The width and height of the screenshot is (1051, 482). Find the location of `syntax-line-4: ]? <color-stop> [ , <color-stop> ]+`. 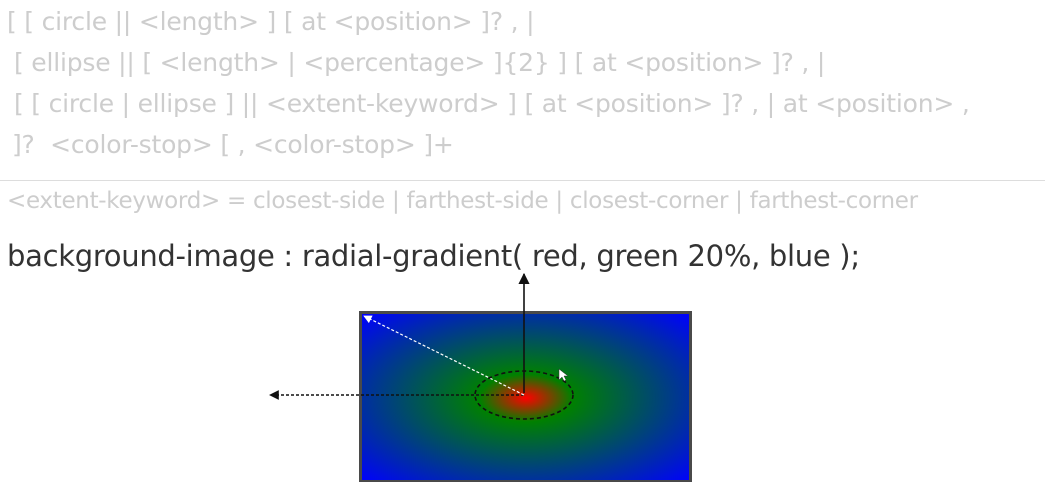

syntax-line-4: ]? <color-stop> [ , <color-stop> ]+ is located at coordinates (233, 144).